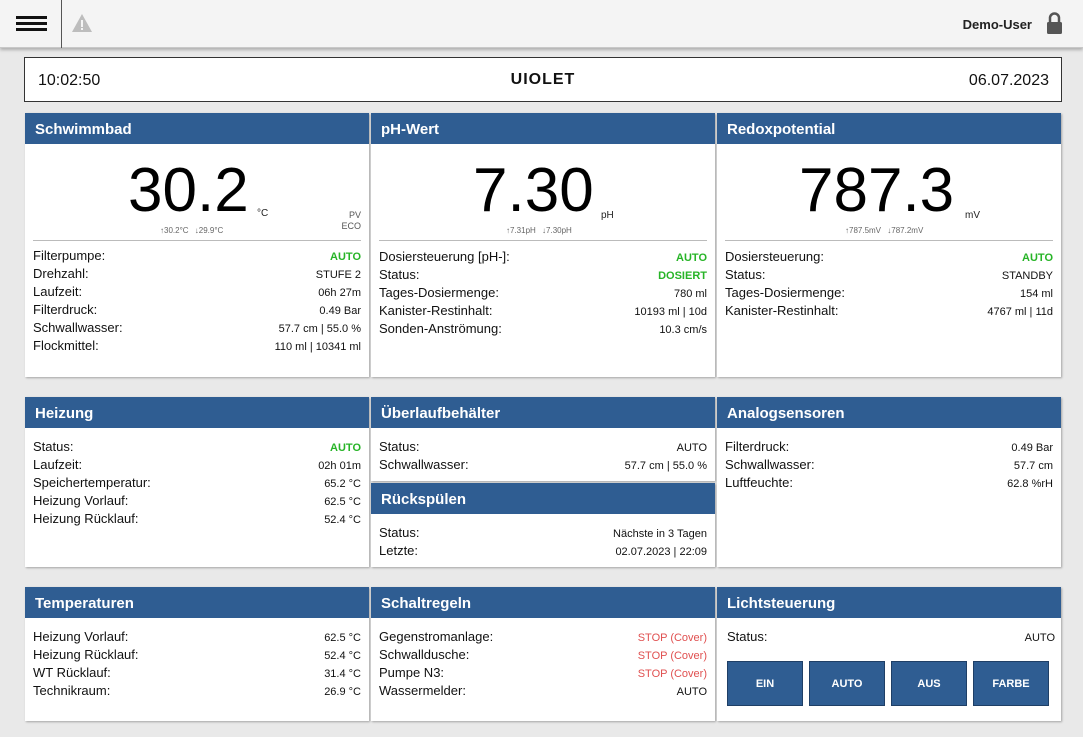 The width and height of the screenshot is (1083, 737). I want to click on redox-value: 787.3, so click(877, 190).